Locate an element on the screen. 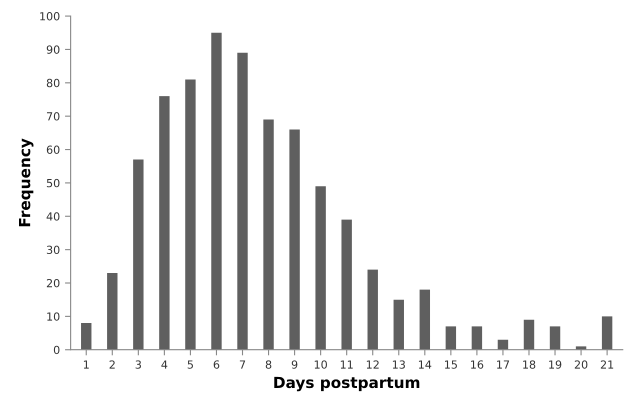 The width and height of the screenshot is (642, 402). y-tick-label: 10 is located at coordinates (53, 316).